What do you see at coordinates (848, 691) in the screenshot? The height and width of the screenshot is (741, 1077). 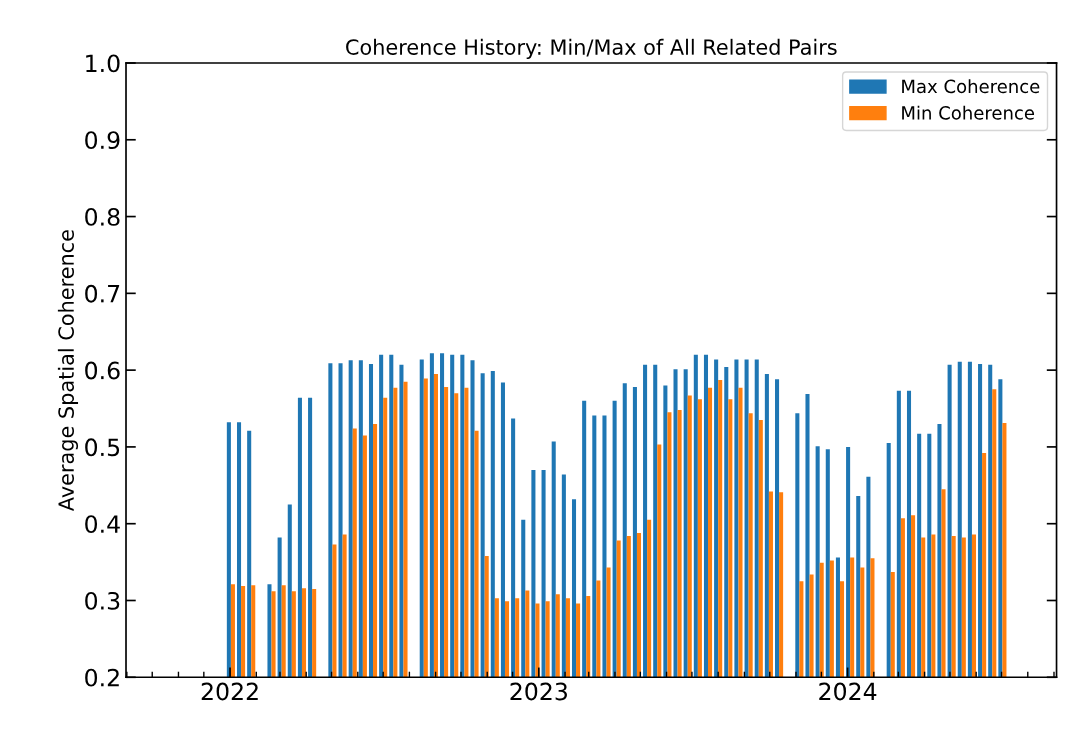 I see `x-tick-label: 2024` at bounding box center [848, 691].